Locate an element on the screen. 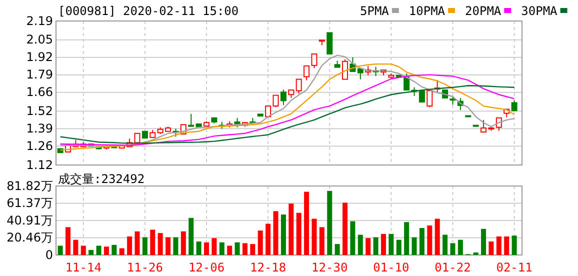  y-tick-label: 1.39 is located at coordinates (39, 129).